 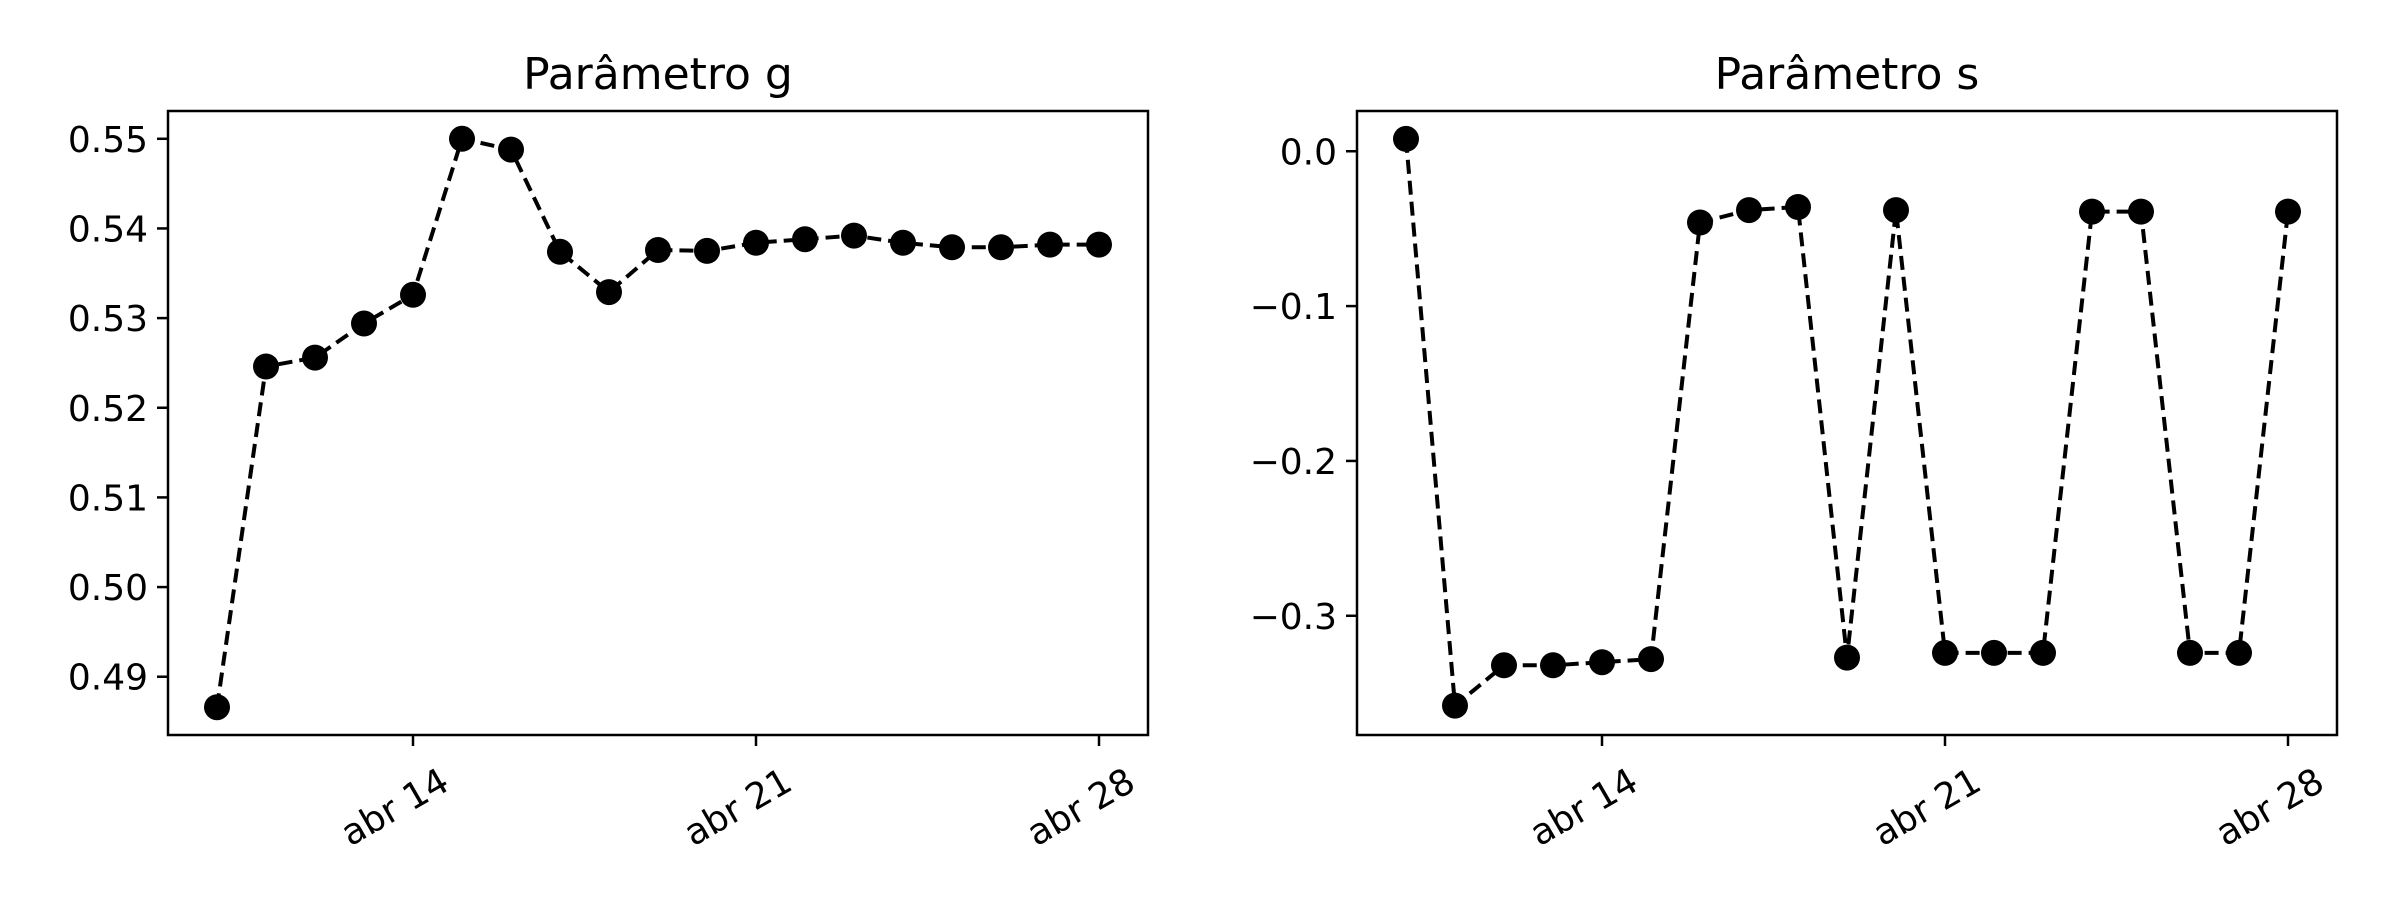 What do you see at coordinates (1293, 617) in the screenshot?
I see `y-tick-label: −0.3` at bounding box center [1293, 617].